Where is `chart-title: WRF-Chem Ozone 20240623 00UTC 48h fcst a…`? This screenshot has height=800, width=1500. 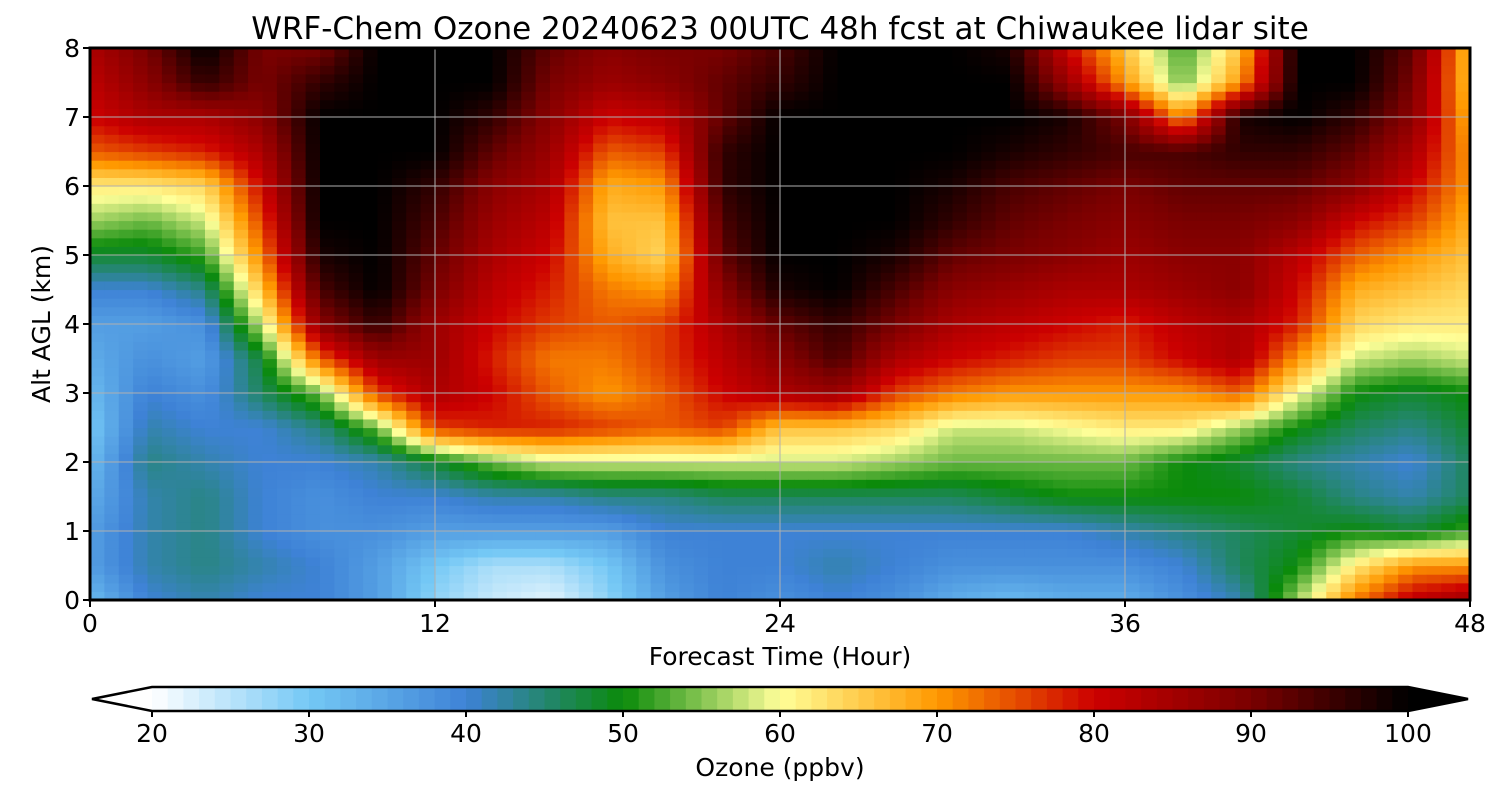
chart-title: WRF-Chem Ozone 20240623 00UTC 48h fcst a… is located at coordinates (780, 29).